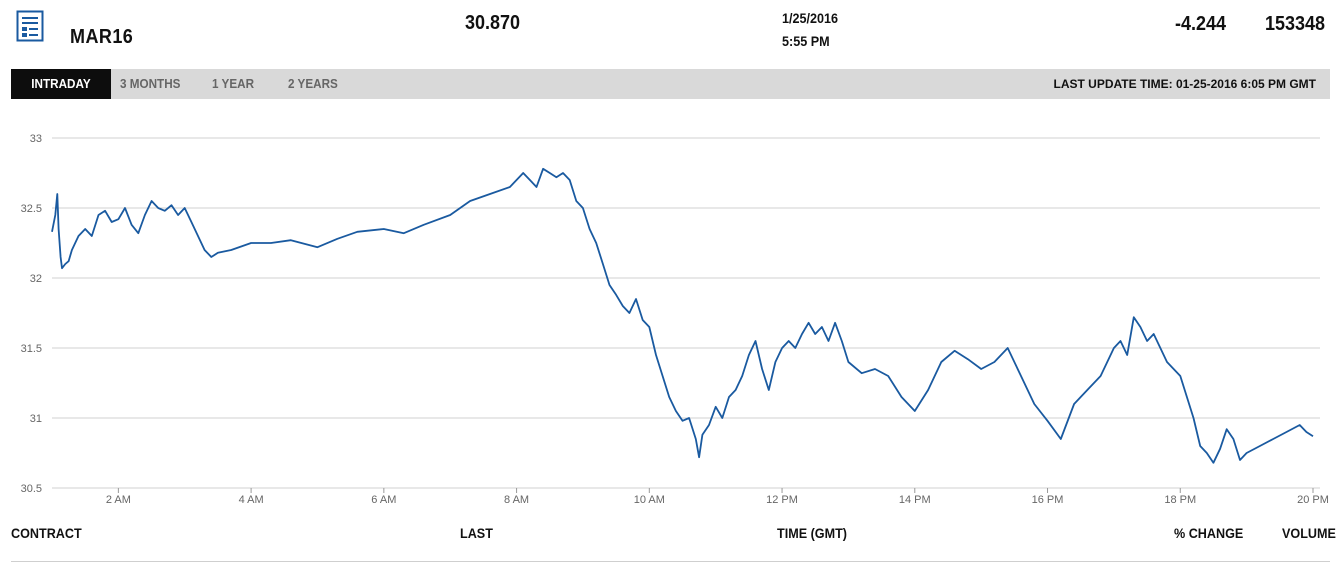 This screenshot has width=1342, height=562. Describe the element at coordinates (1180, 500) in the screenshot. I see `x-tick-label: 18 PM` at that location.